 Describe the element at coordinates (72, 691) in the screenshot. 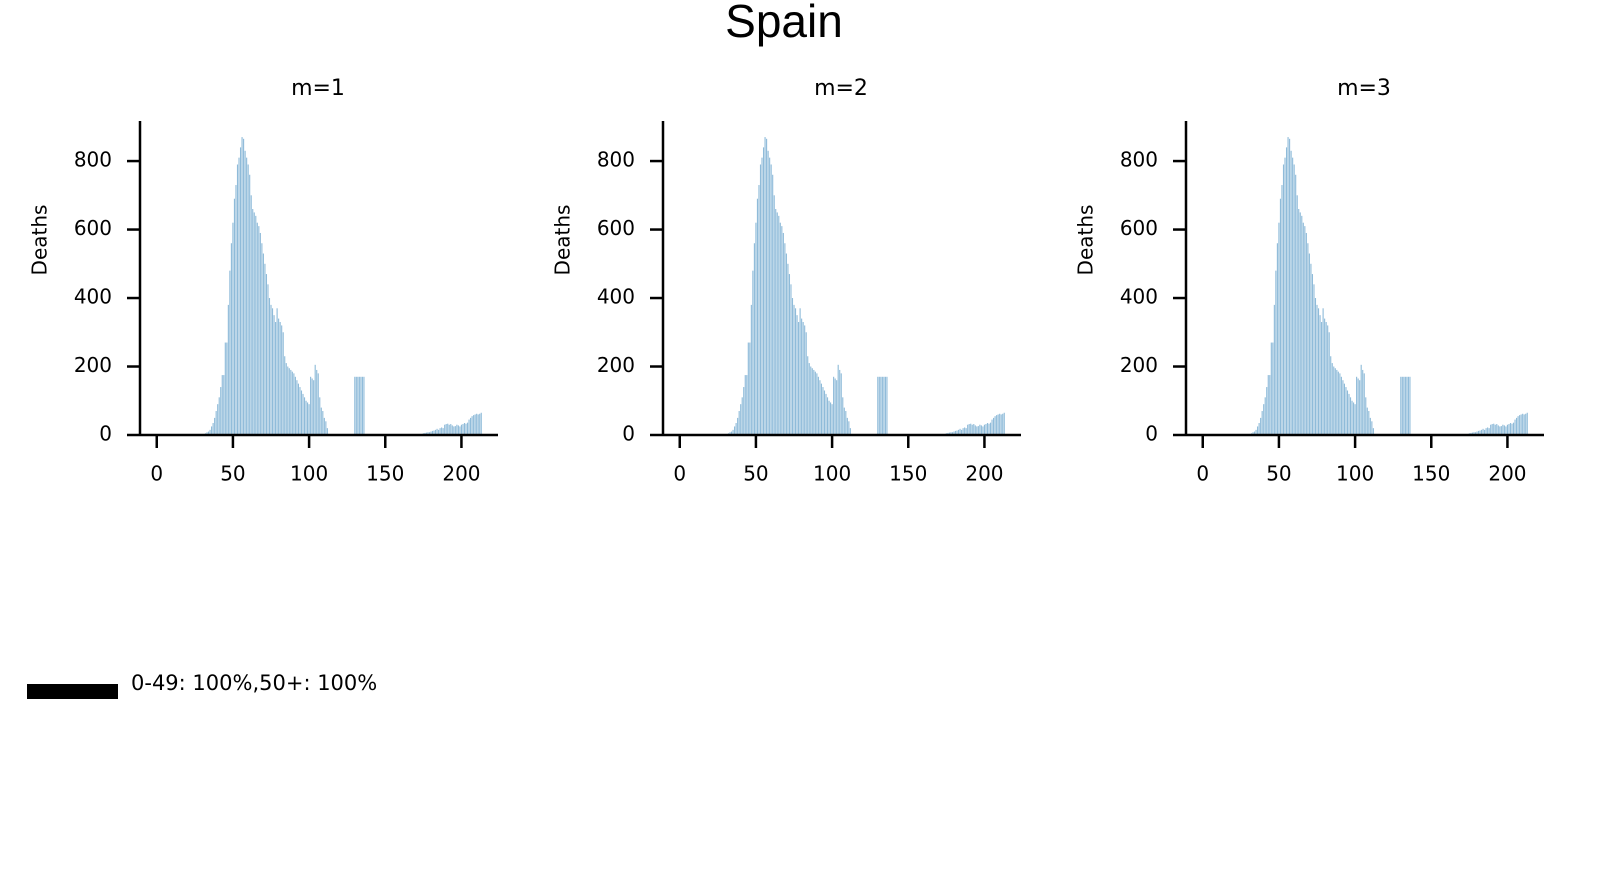

I see `legend-swatch` at that location.